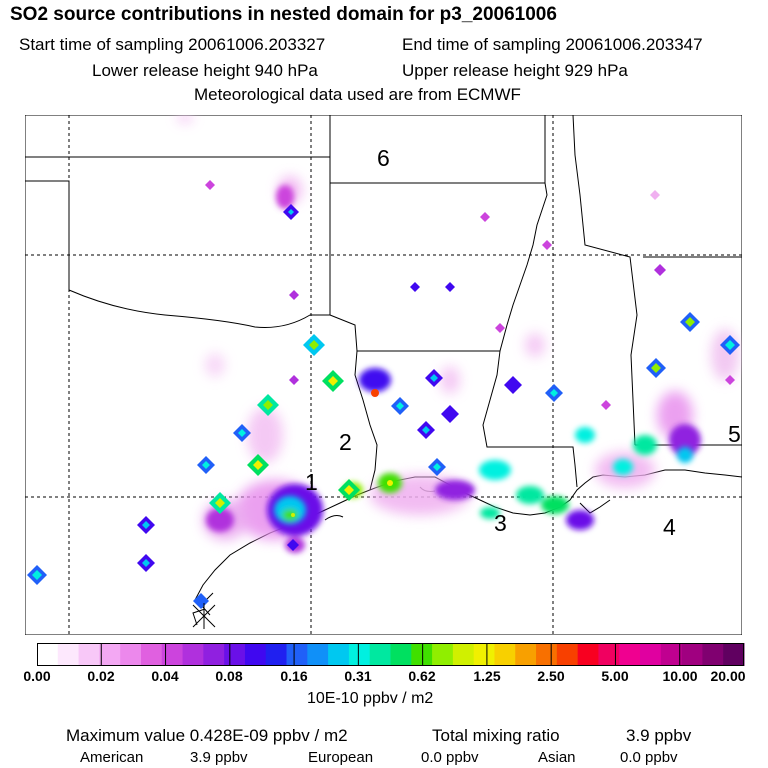 The height and width of the screenshot is (768, 768). What do you see at coordinates (311, 482) in the screenshot?
I see `region-label-1: 1` at bounding box center [311, 482].